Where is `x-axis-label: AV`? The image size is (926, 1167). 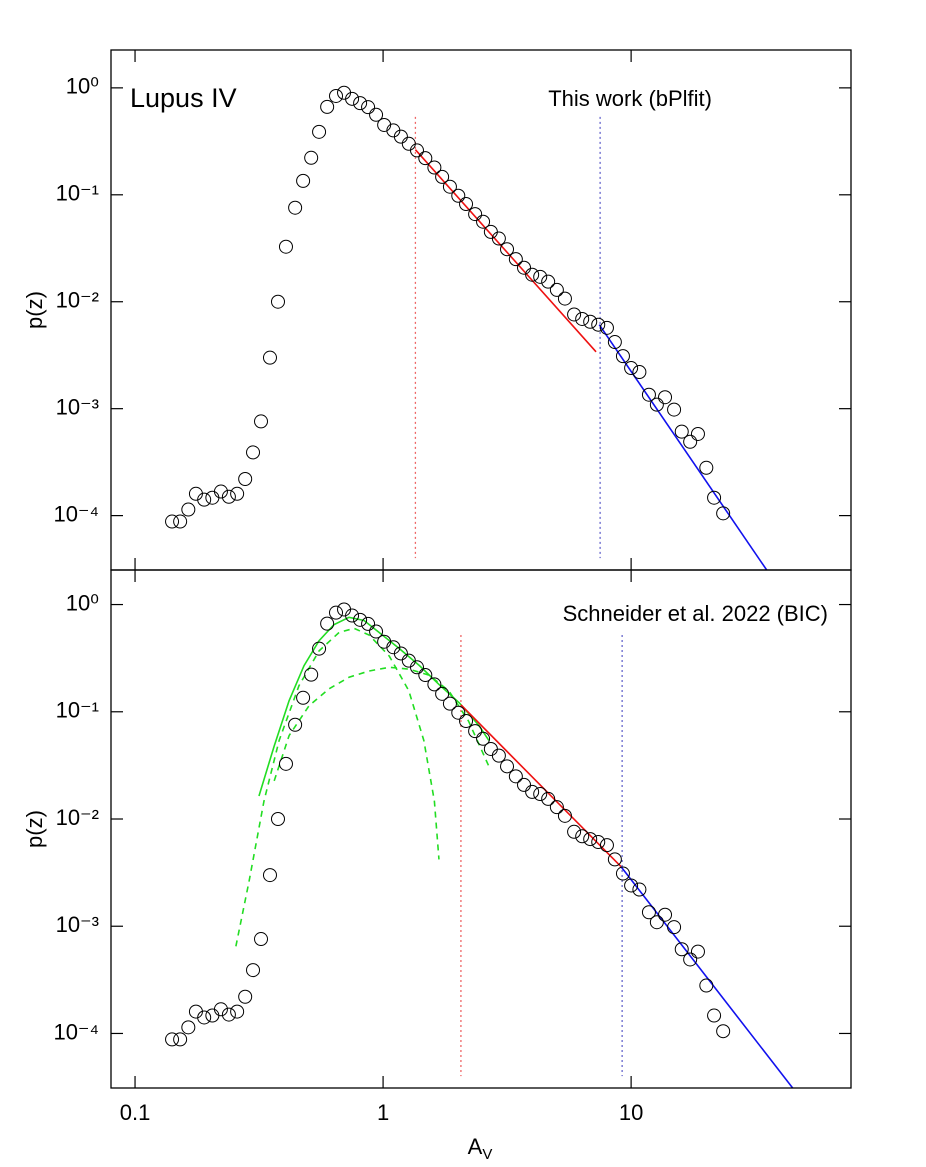 x-axis-label: AV is located at coordinates (480, 1148).